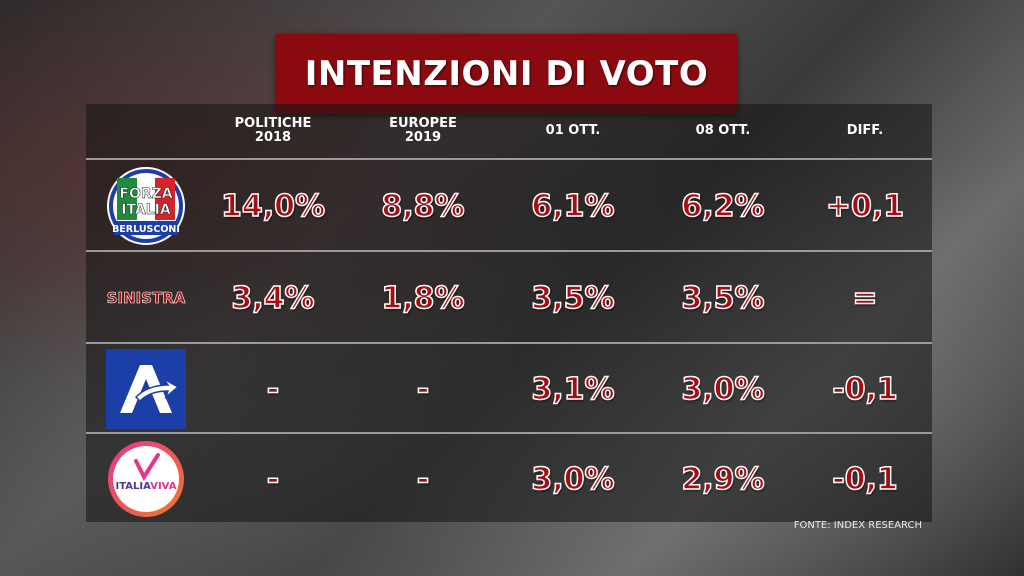 Image resolution: width=1024 pixels, height=576 pixels. I want to click on svg-text: FORZA, so click(145, 194).